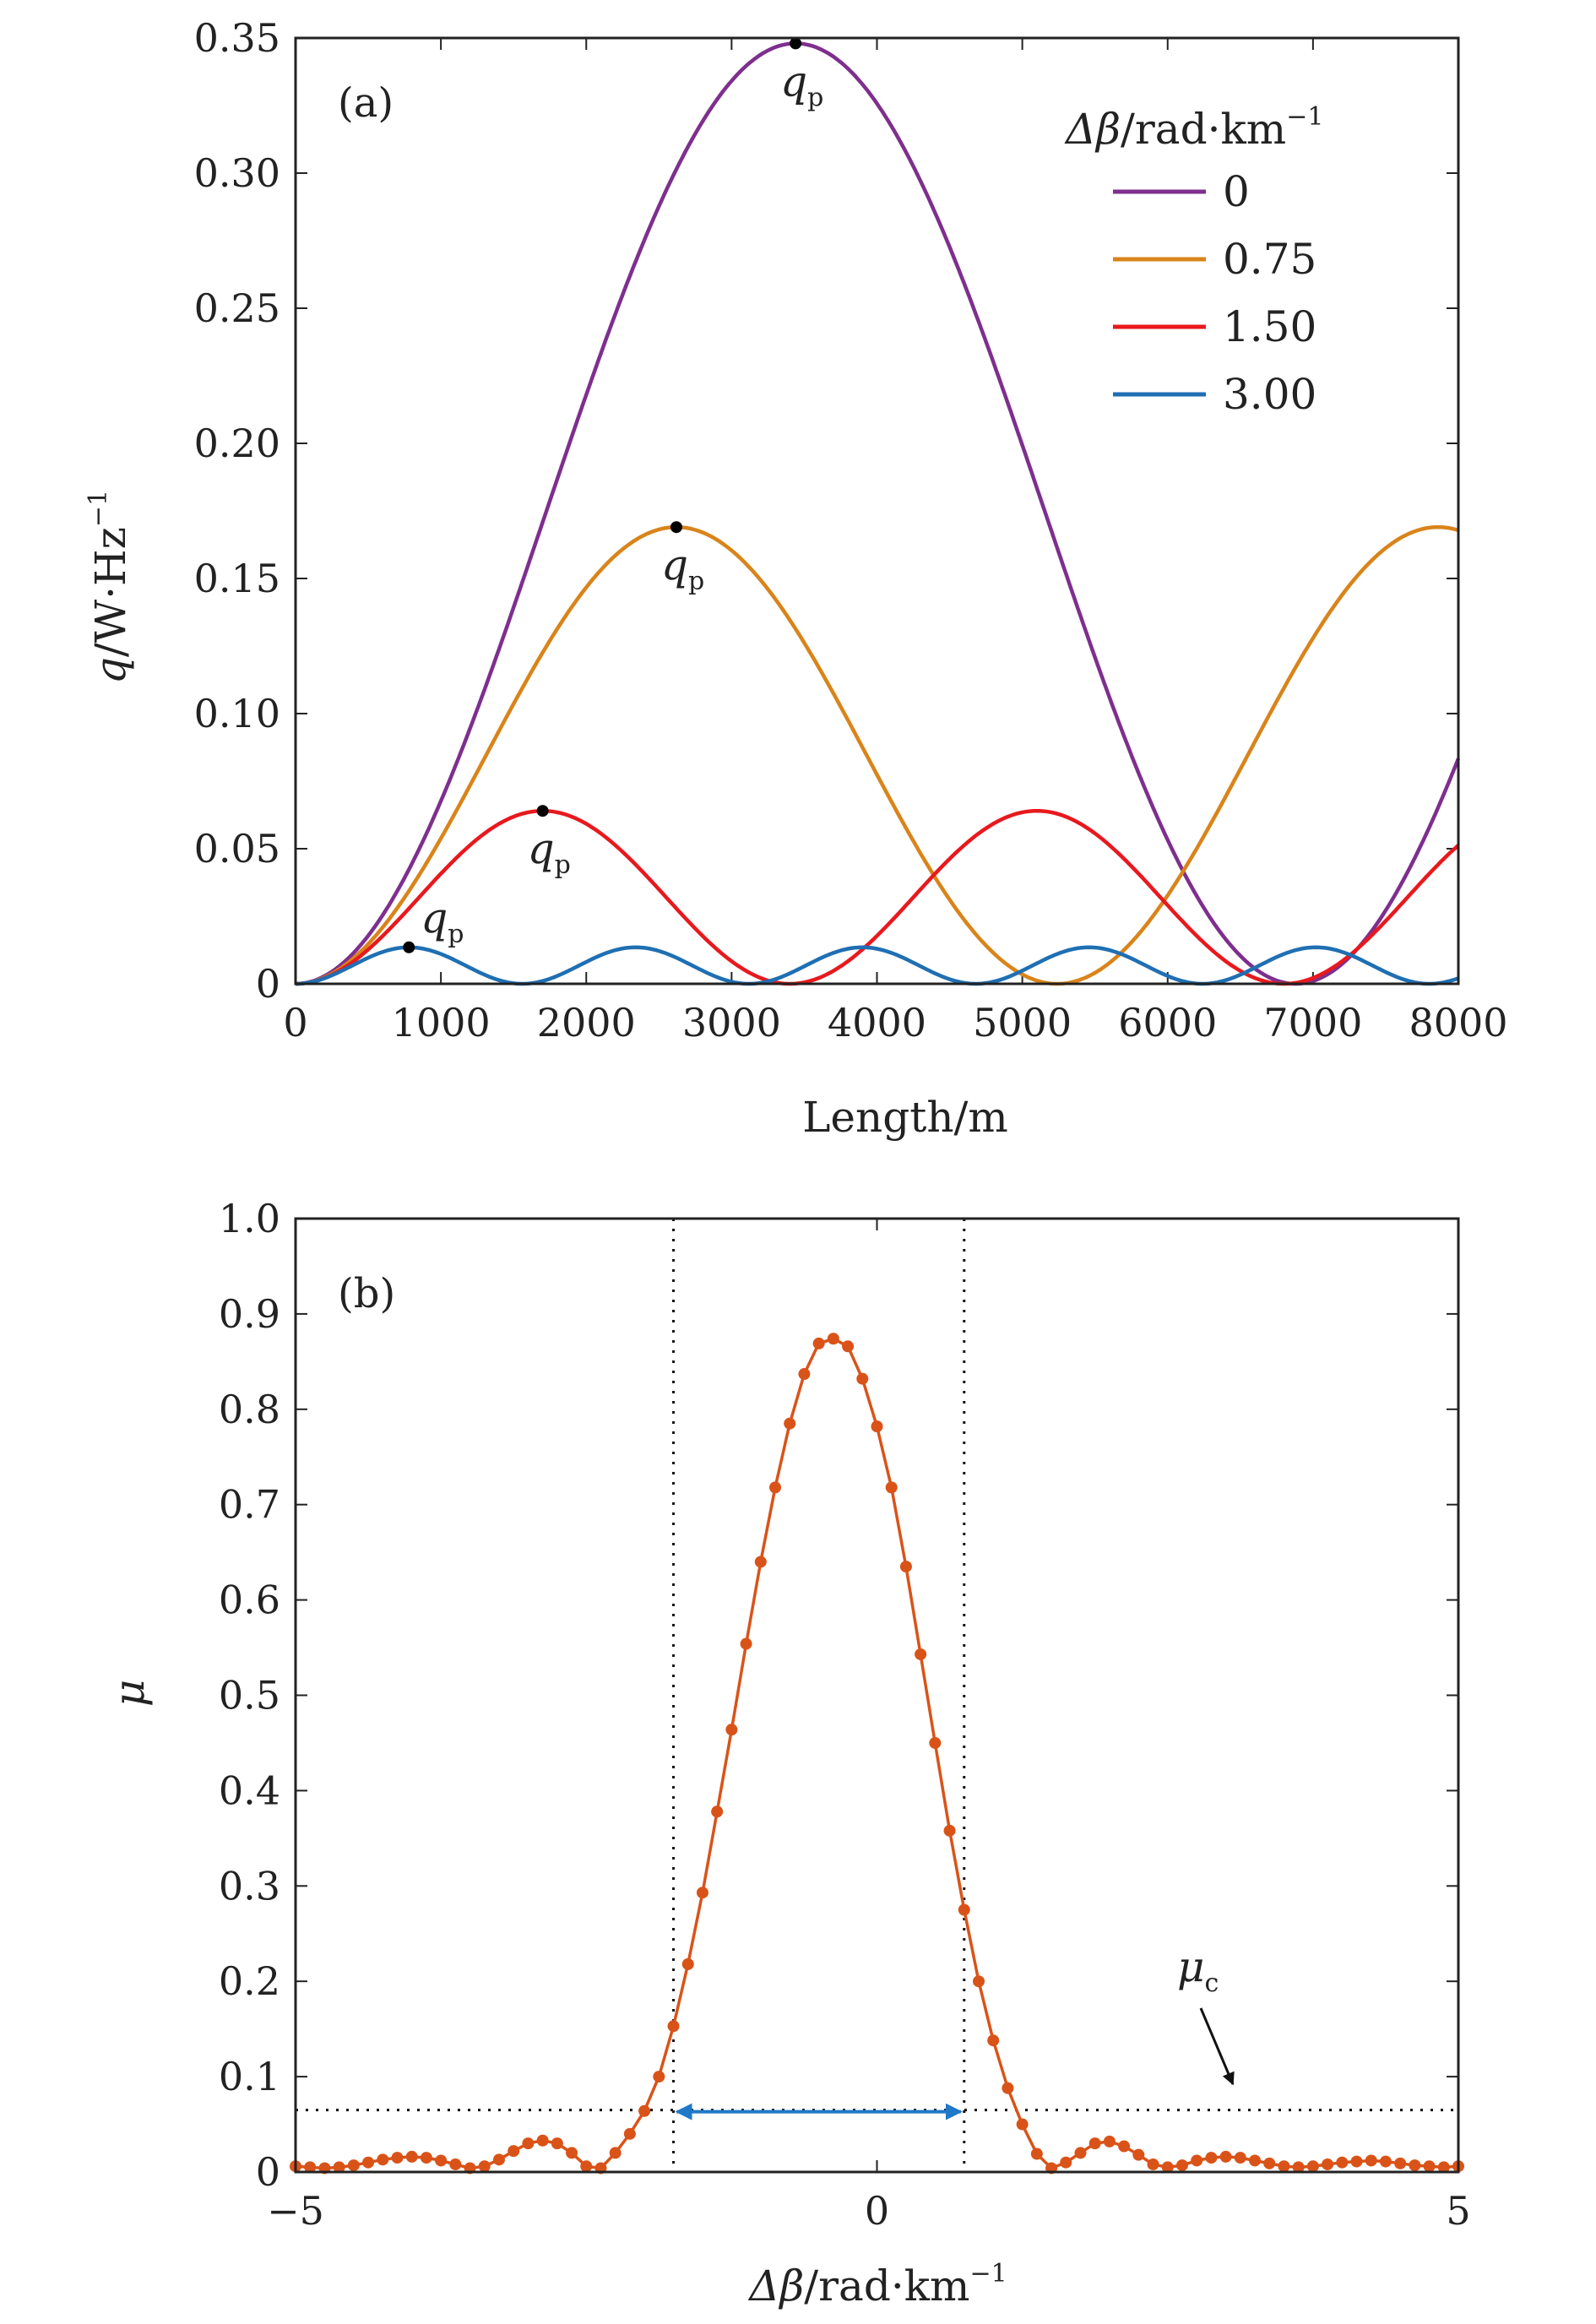  What do you see at coordinates (1193, 128) in the screenshot?
I see `chart-a-legend-title: Δβ/rad·km−1` at bounding box center [1193, 128].